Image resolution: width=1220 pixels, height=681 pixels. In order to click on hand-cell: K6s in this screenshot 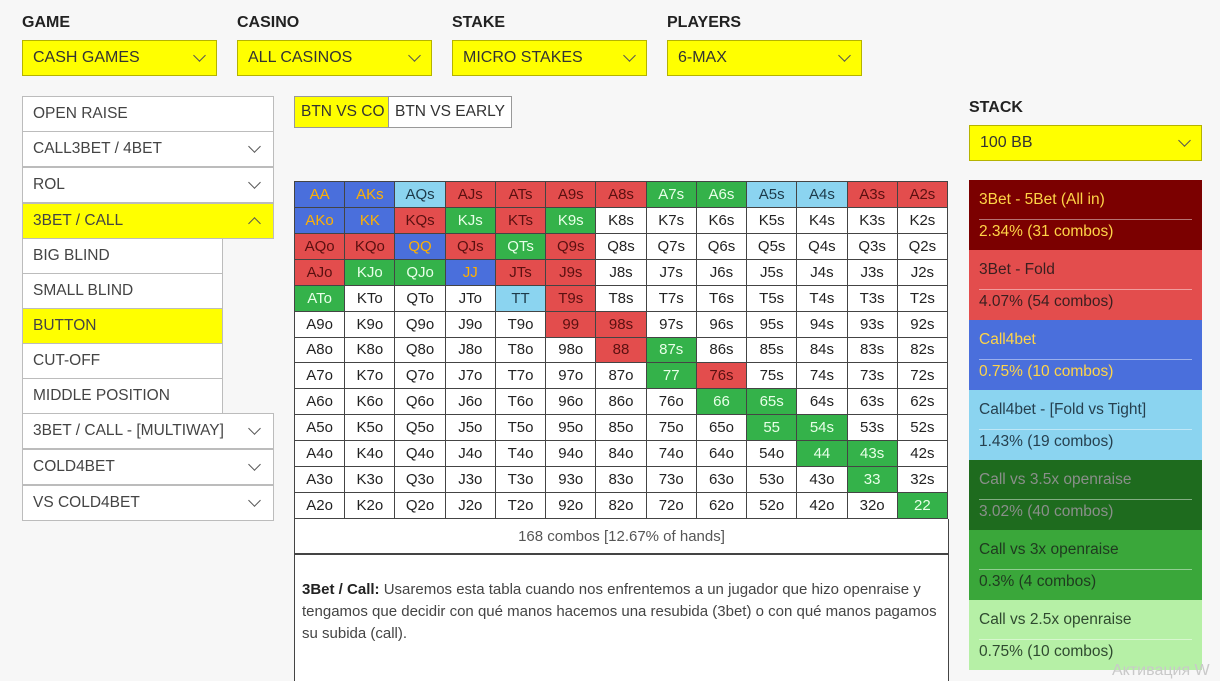, I will do `click(721, 220)`.